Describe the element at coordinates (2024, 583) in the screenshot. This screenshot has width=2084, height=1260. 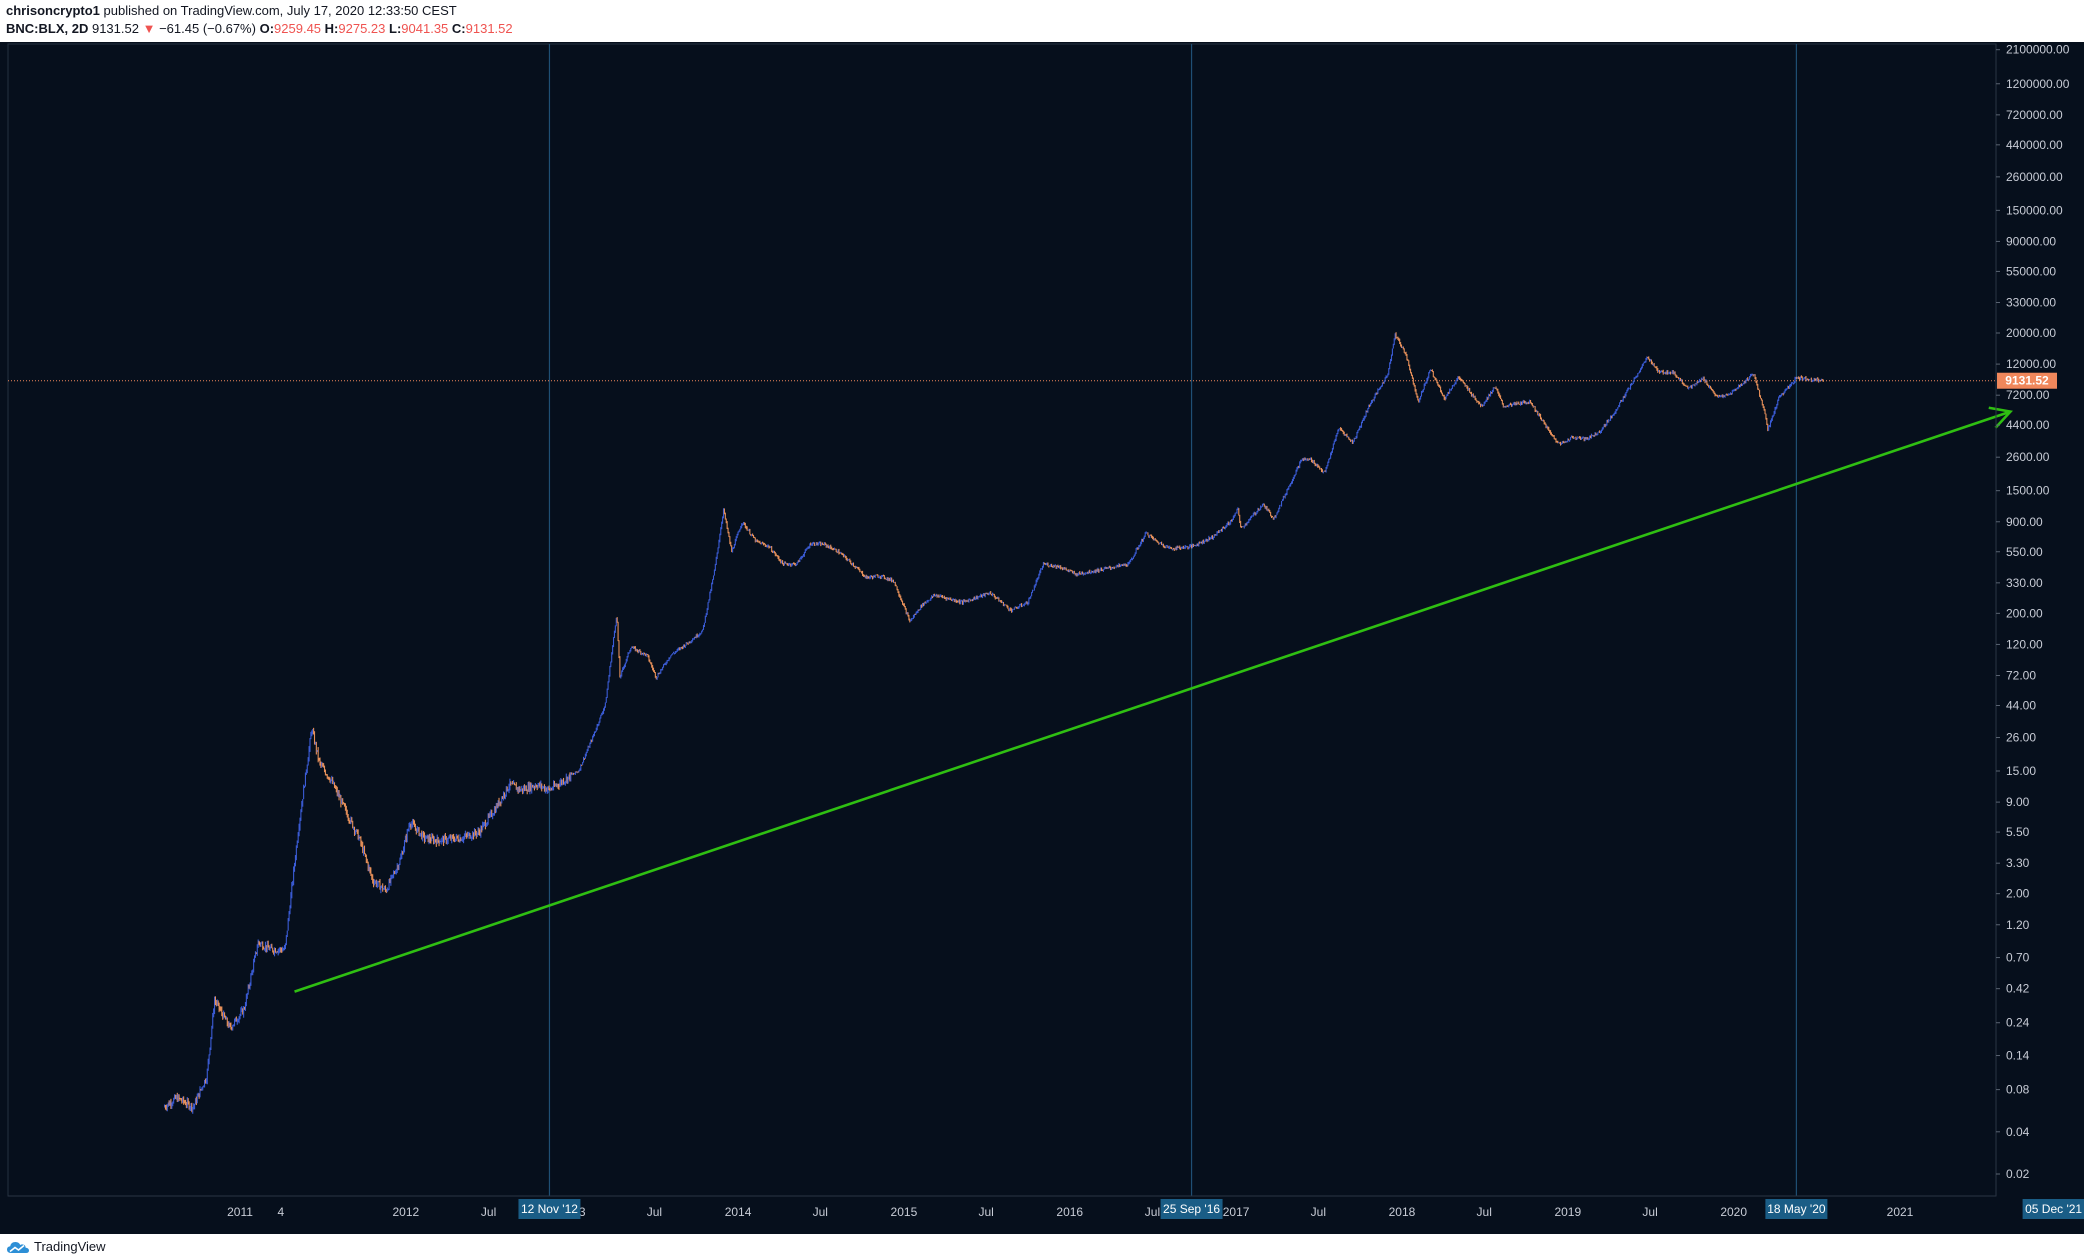
I see `price-tick-label: 330.00` at that location.